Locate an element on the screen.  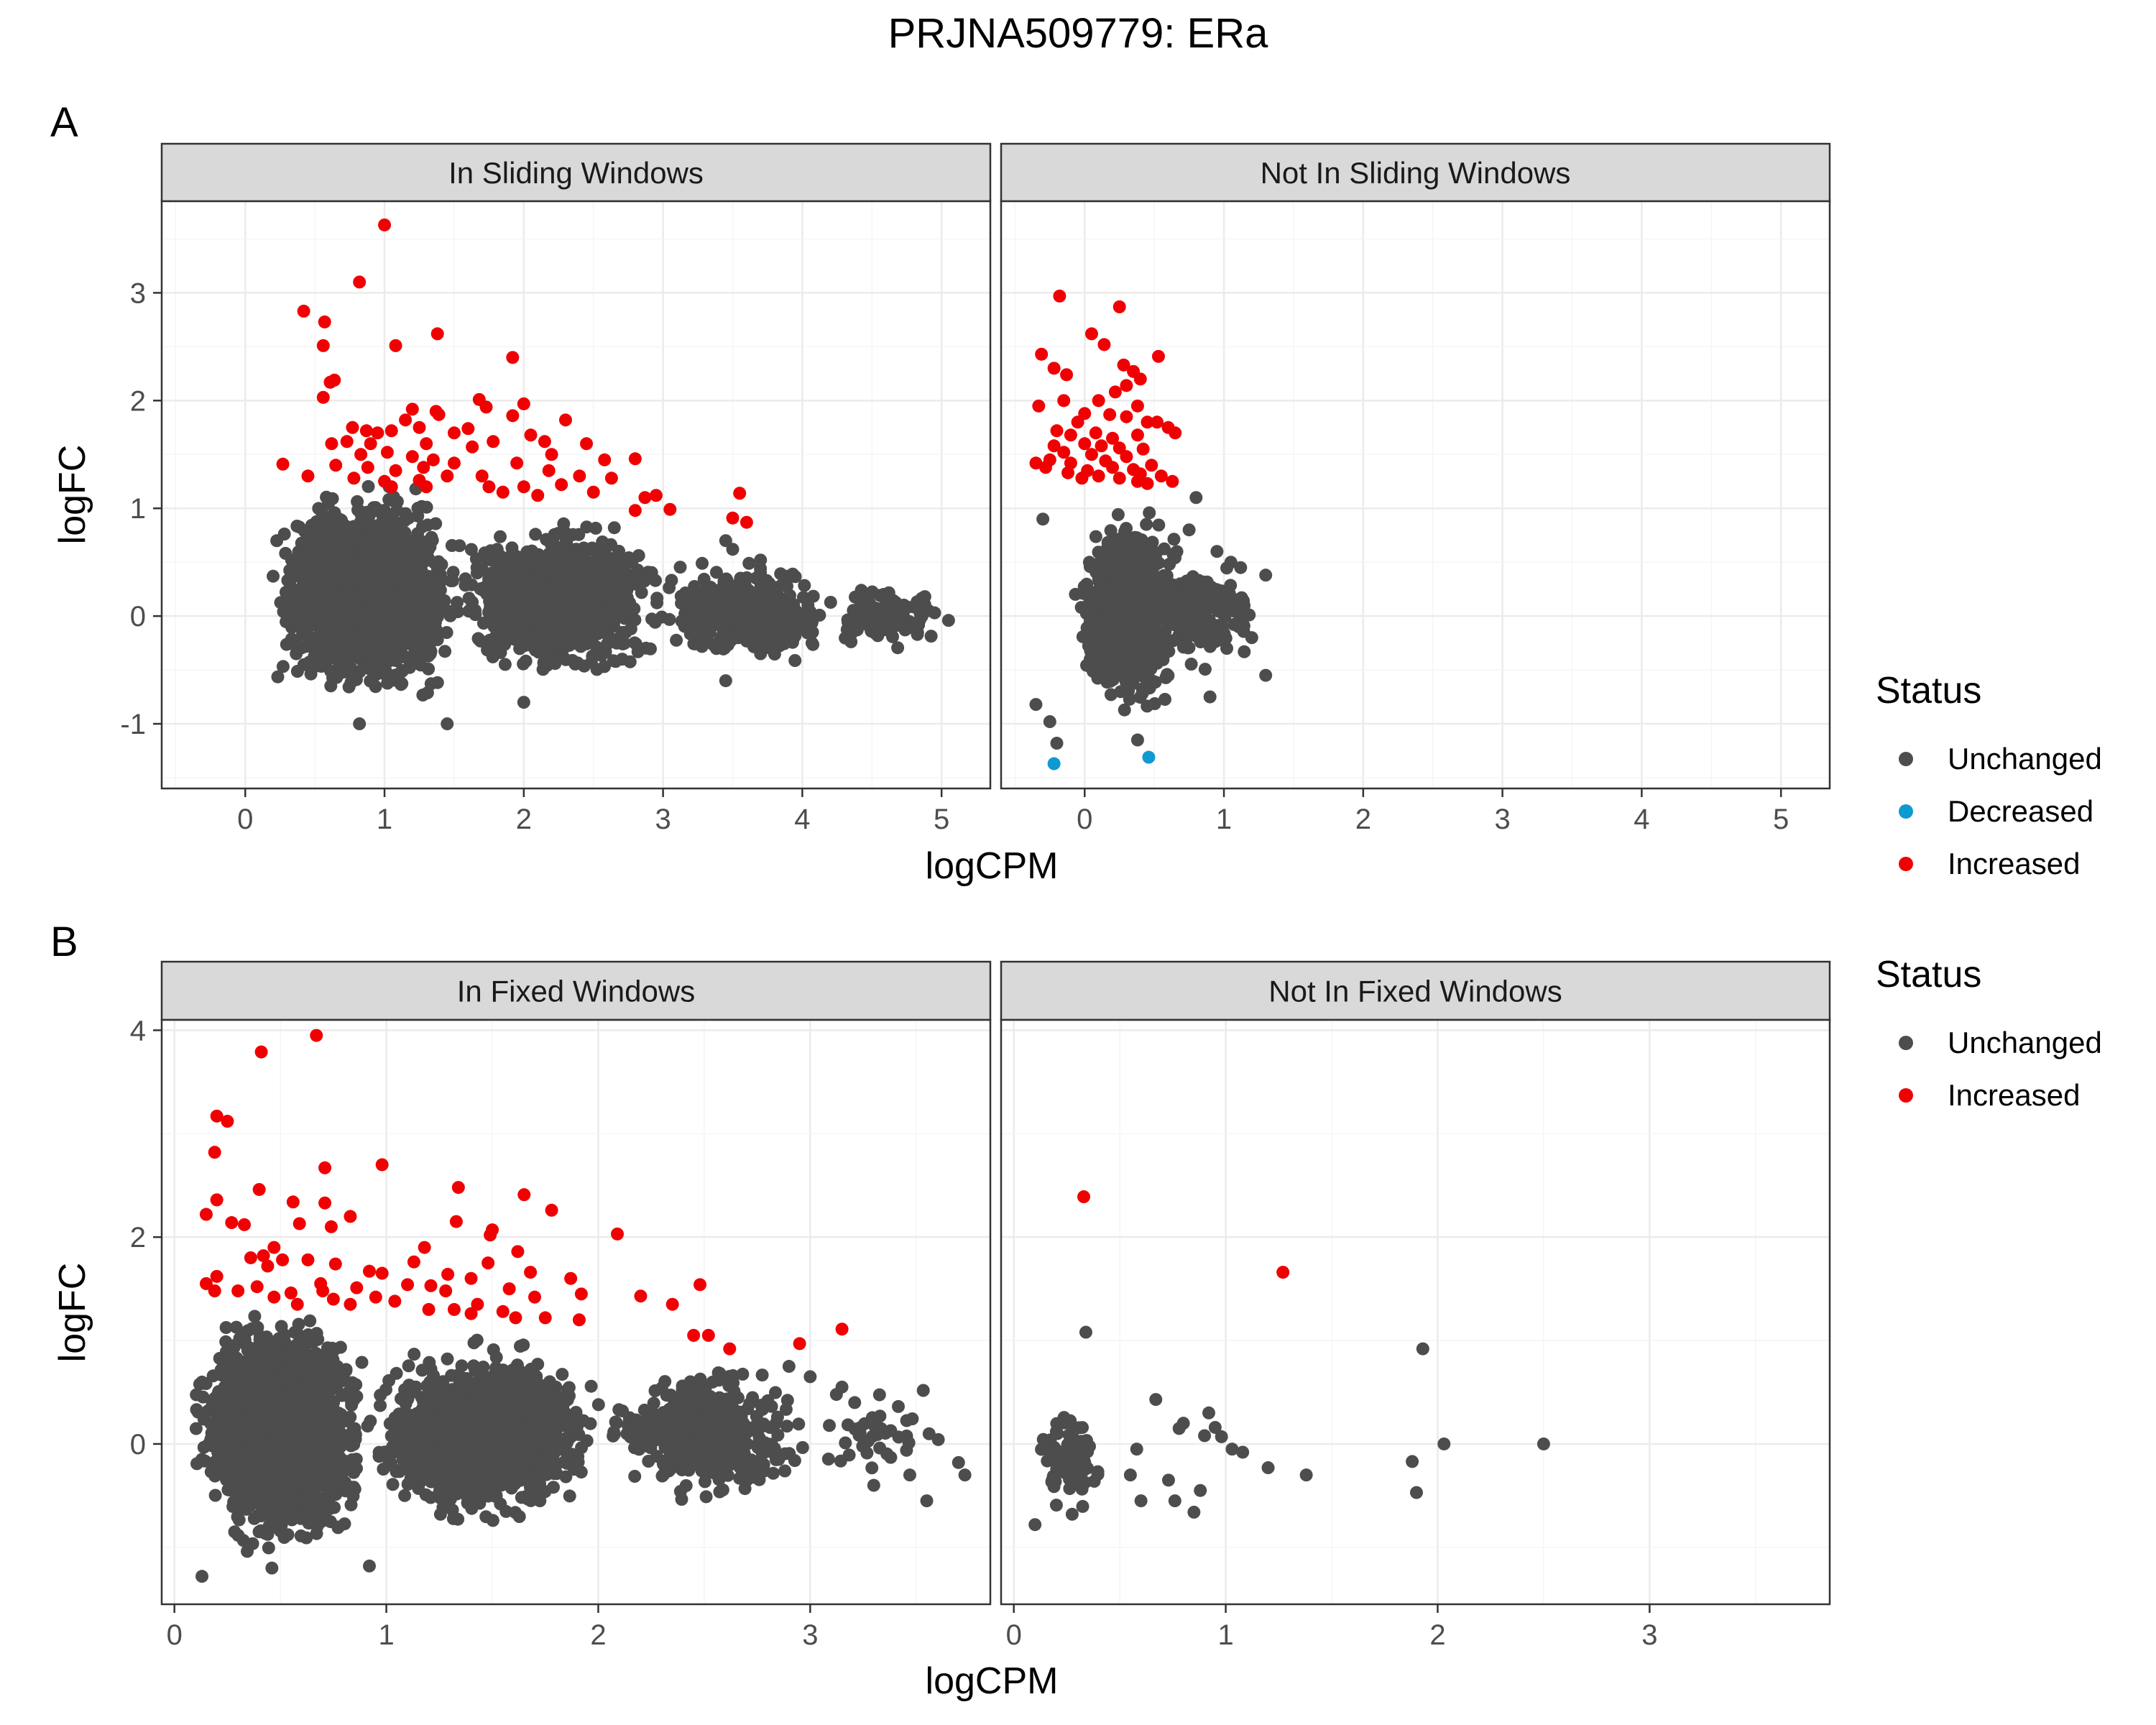
x-tick-label: 0 is located at coordinates (245, 819).